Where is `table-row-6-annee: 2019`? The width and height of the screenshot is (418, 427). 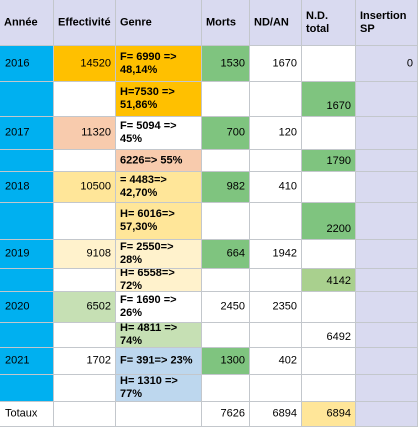
table-row-6-annee: 2019 is located at coordinates (27, 254).